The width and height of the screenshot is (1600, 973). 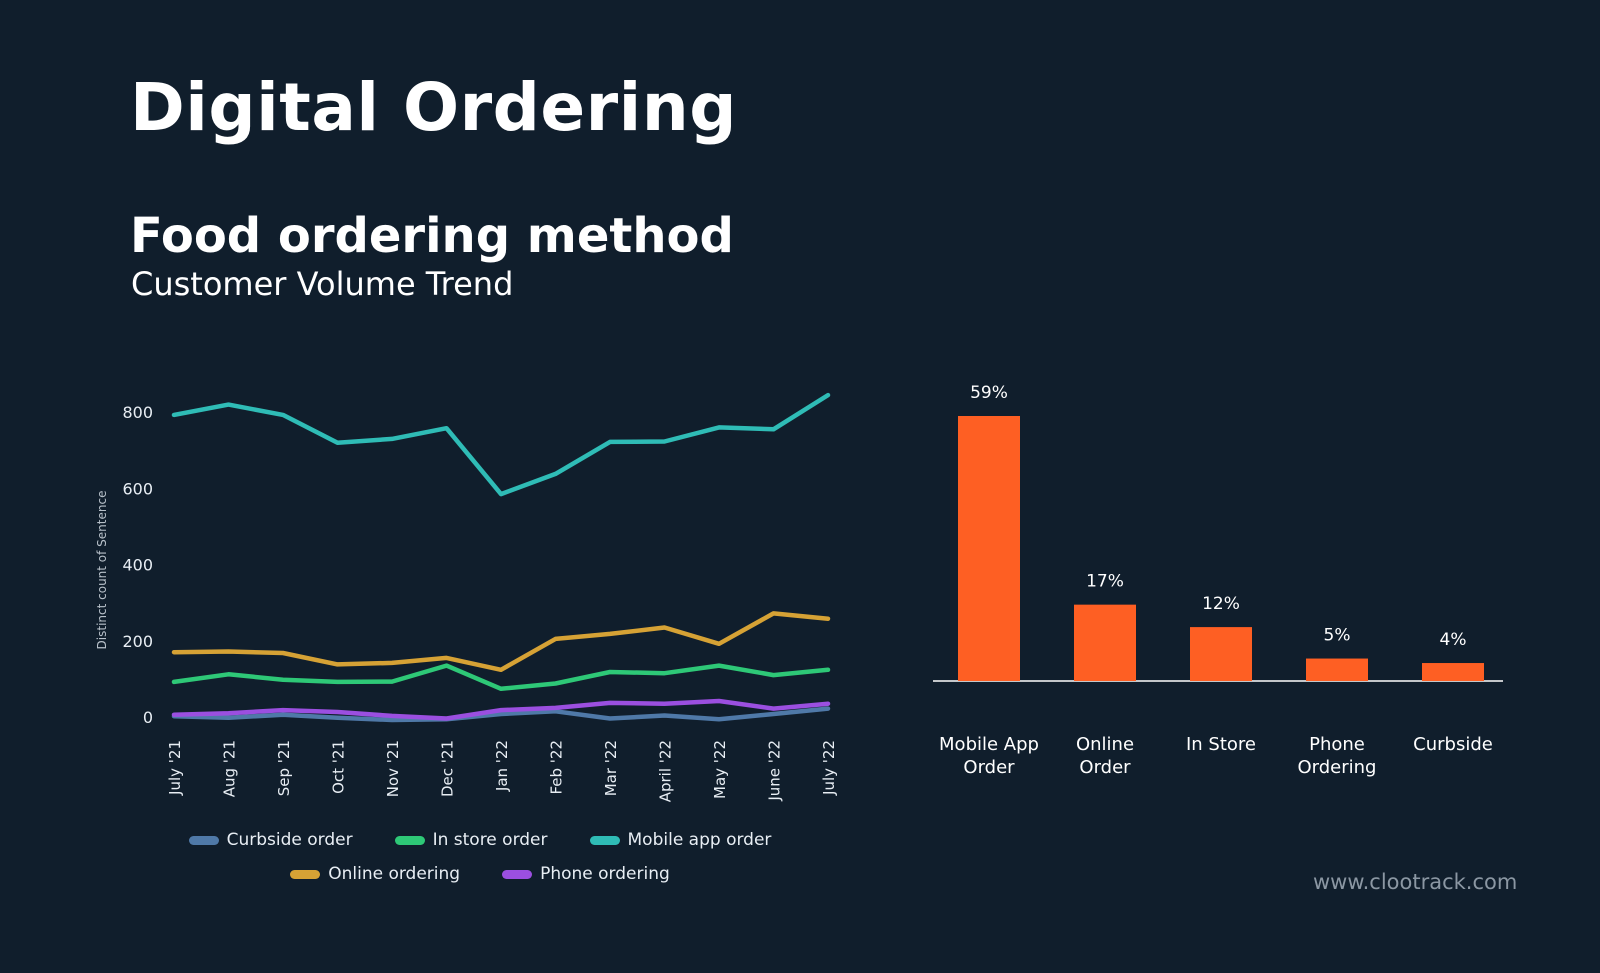 What do you see at coordinates (137, 412) in the screenshot?
I see `y-tick-label: 800` at bounding box center [137, 412].